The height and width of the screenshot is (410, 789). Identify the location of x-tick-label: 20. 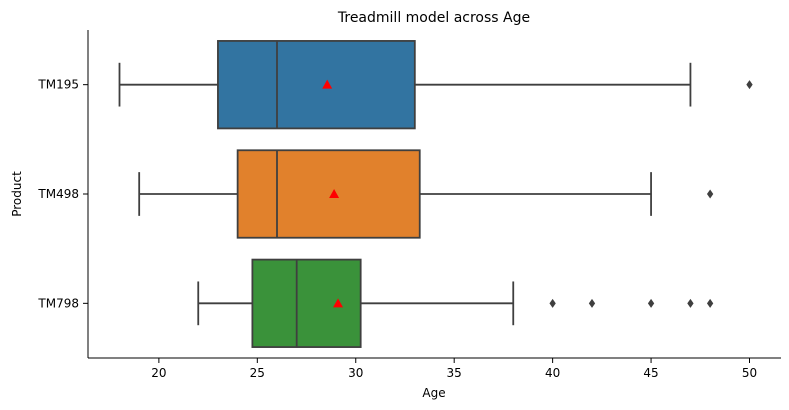
(158, 373).